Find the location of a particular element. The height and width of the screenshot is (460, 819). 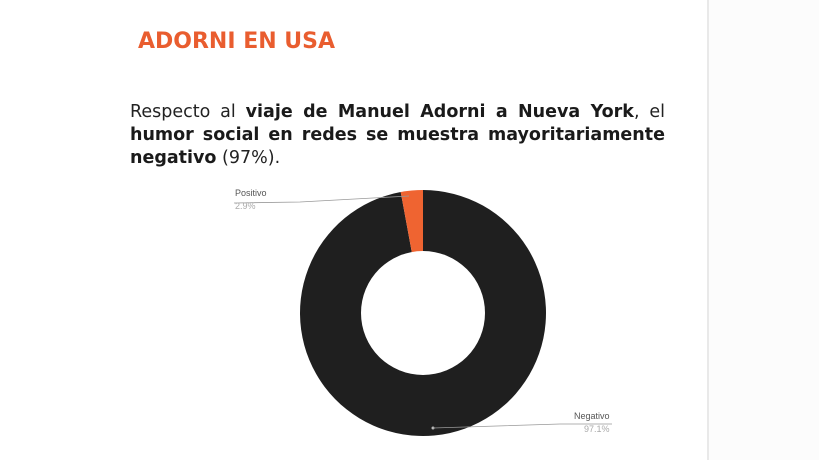

label-pct: 97.1% is located at coordinates (597, 429).